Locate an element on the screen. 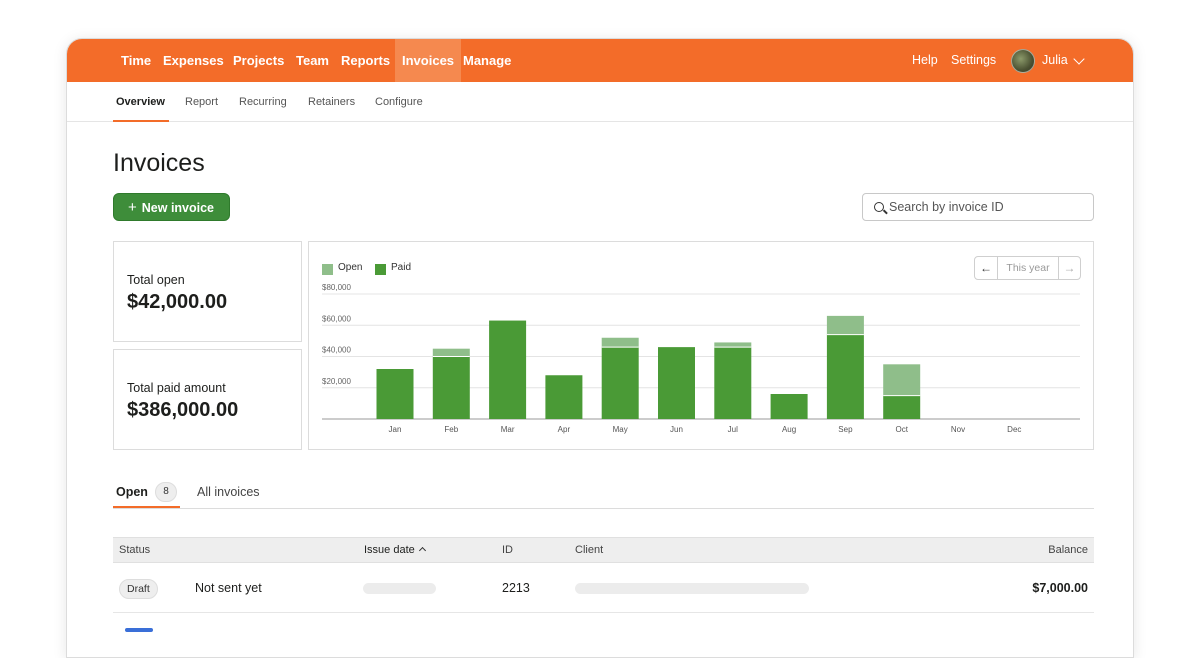 The width and height of the screenshot is (1200, 658). subnav-item-report: Report is located at coordinates (202, 102).